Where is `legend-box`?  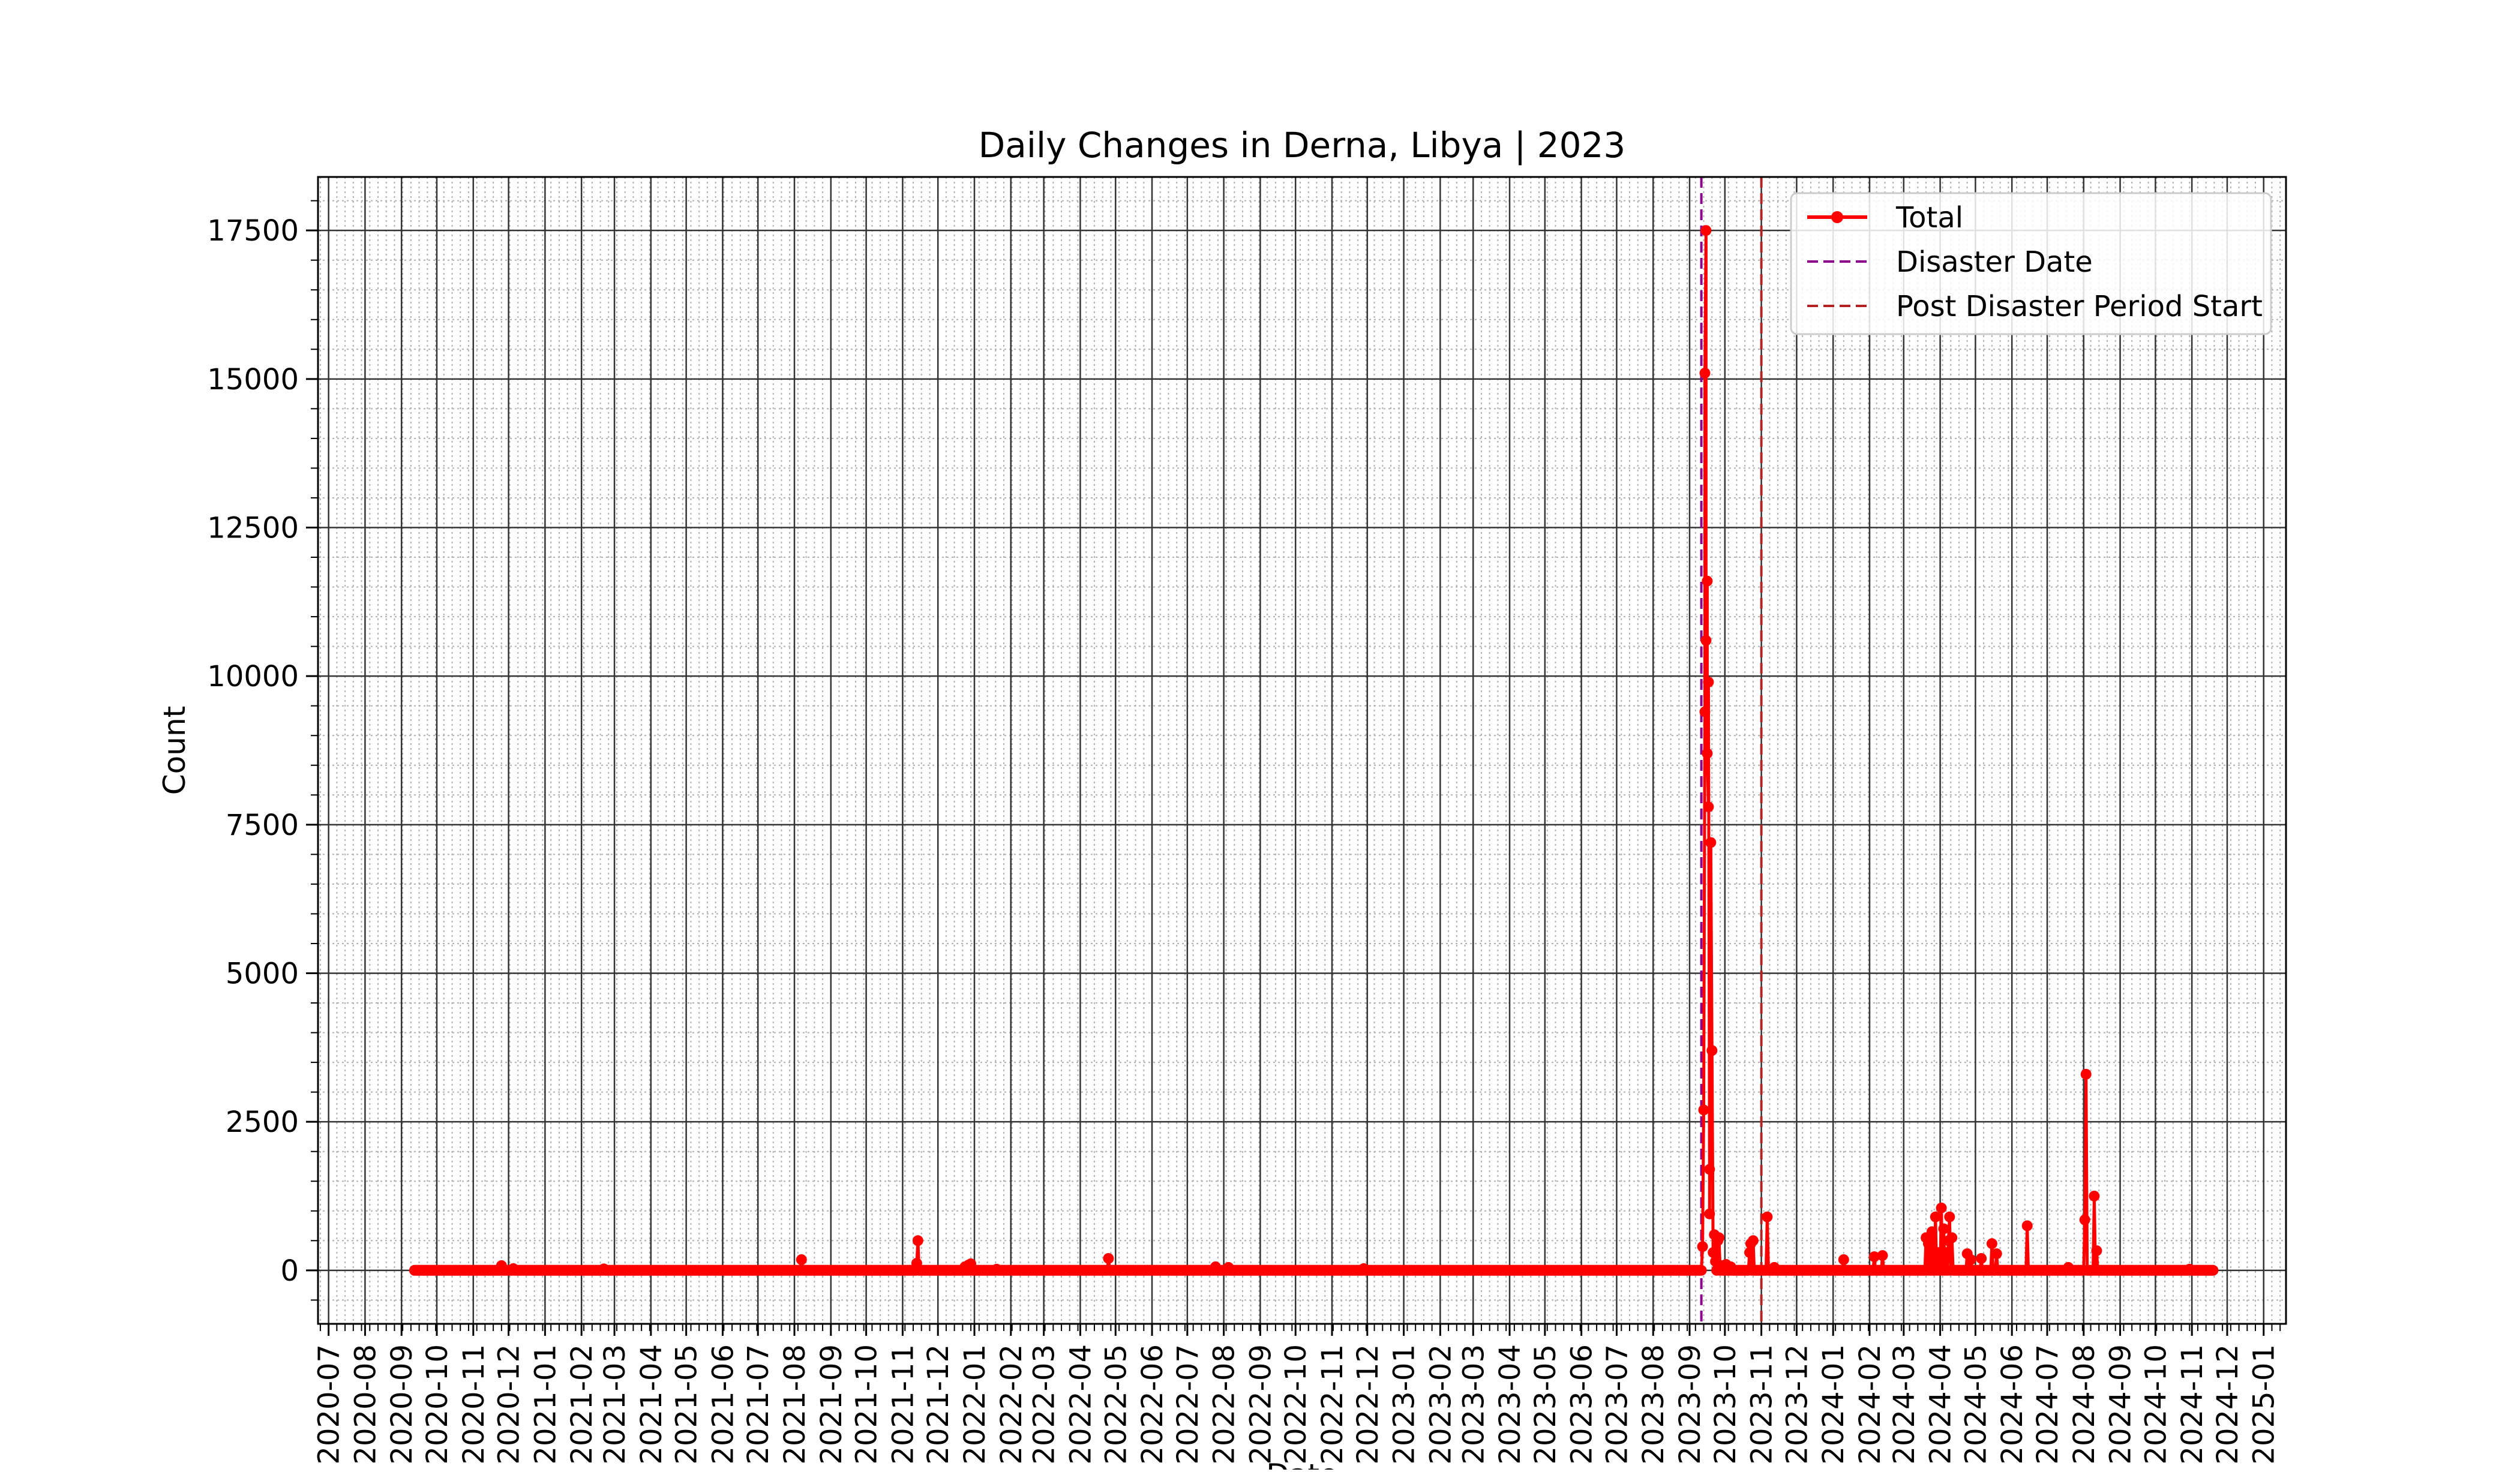 legend-box is located at coordinates (2031, 263).